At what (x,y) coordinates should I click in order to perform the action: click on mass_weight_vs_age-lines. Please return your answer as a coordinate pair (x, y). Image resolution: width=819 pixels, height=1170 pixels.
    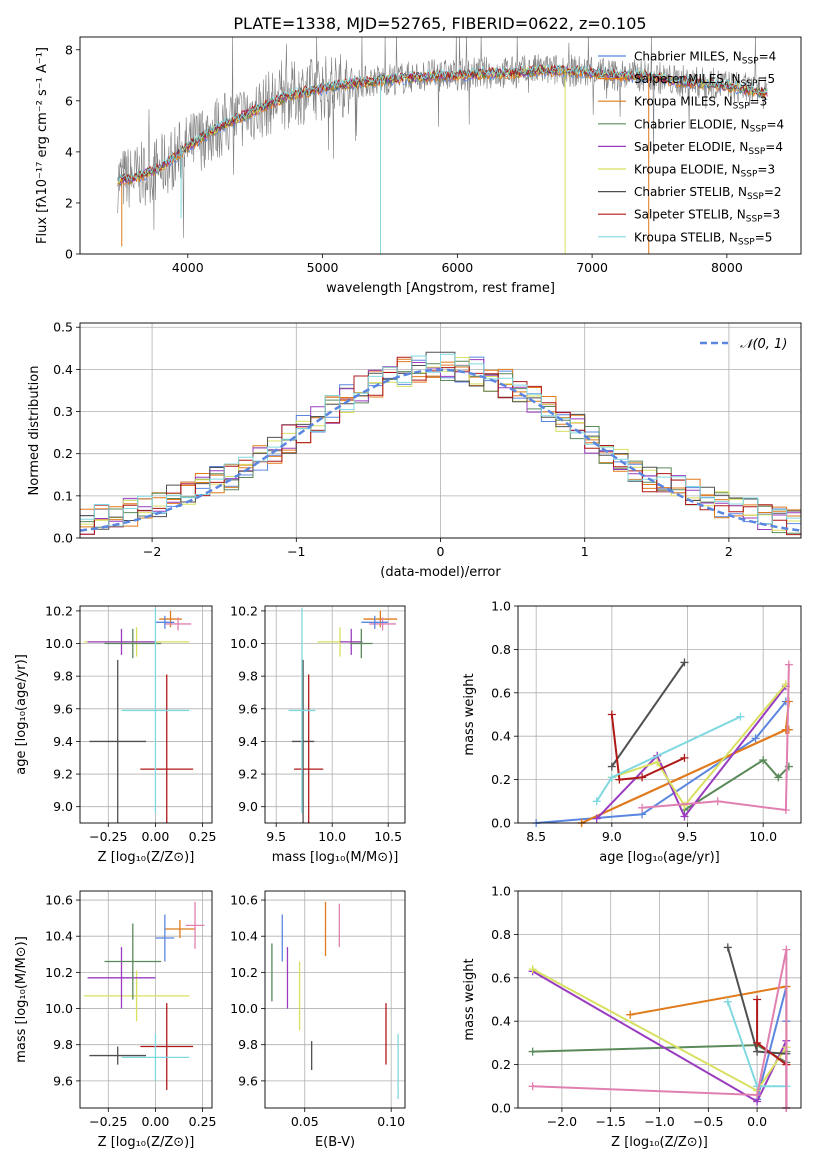
    Looking at the image, I should click on (662, 742).